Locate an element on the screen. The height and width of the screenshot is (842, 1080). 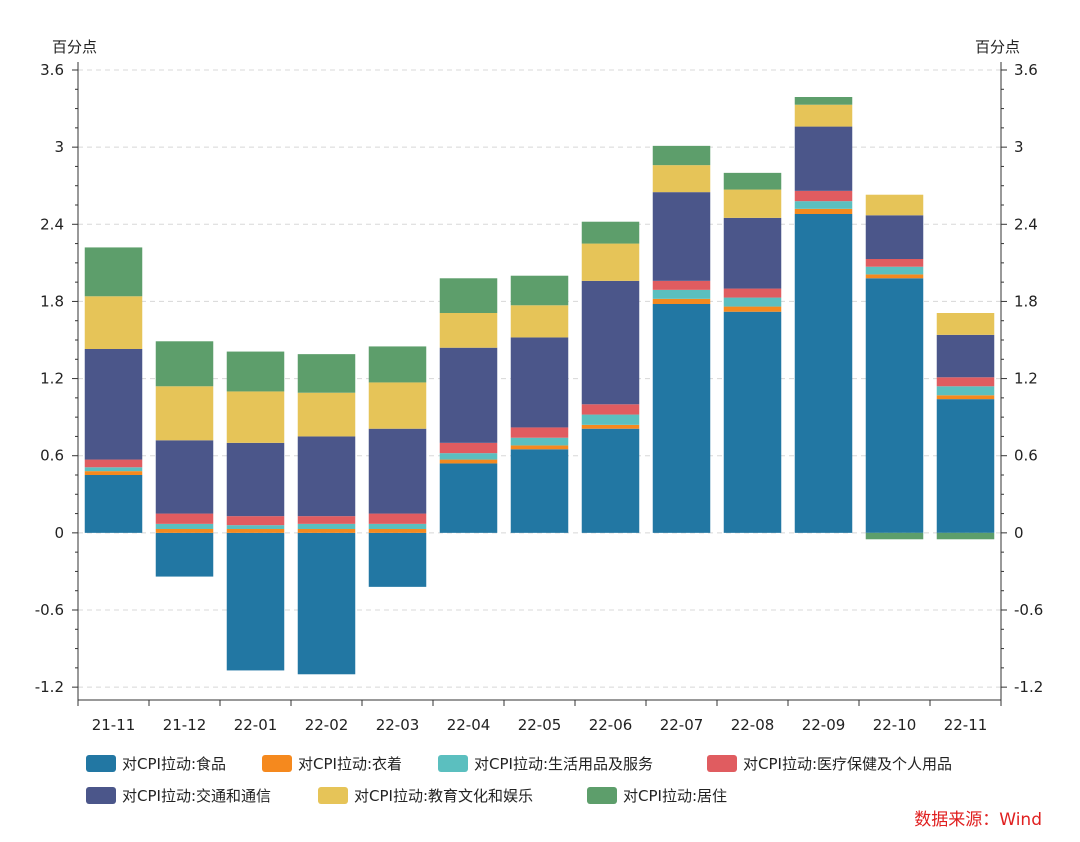
left-y-tick-label: -0.6 is located at coordinates (49, 610).